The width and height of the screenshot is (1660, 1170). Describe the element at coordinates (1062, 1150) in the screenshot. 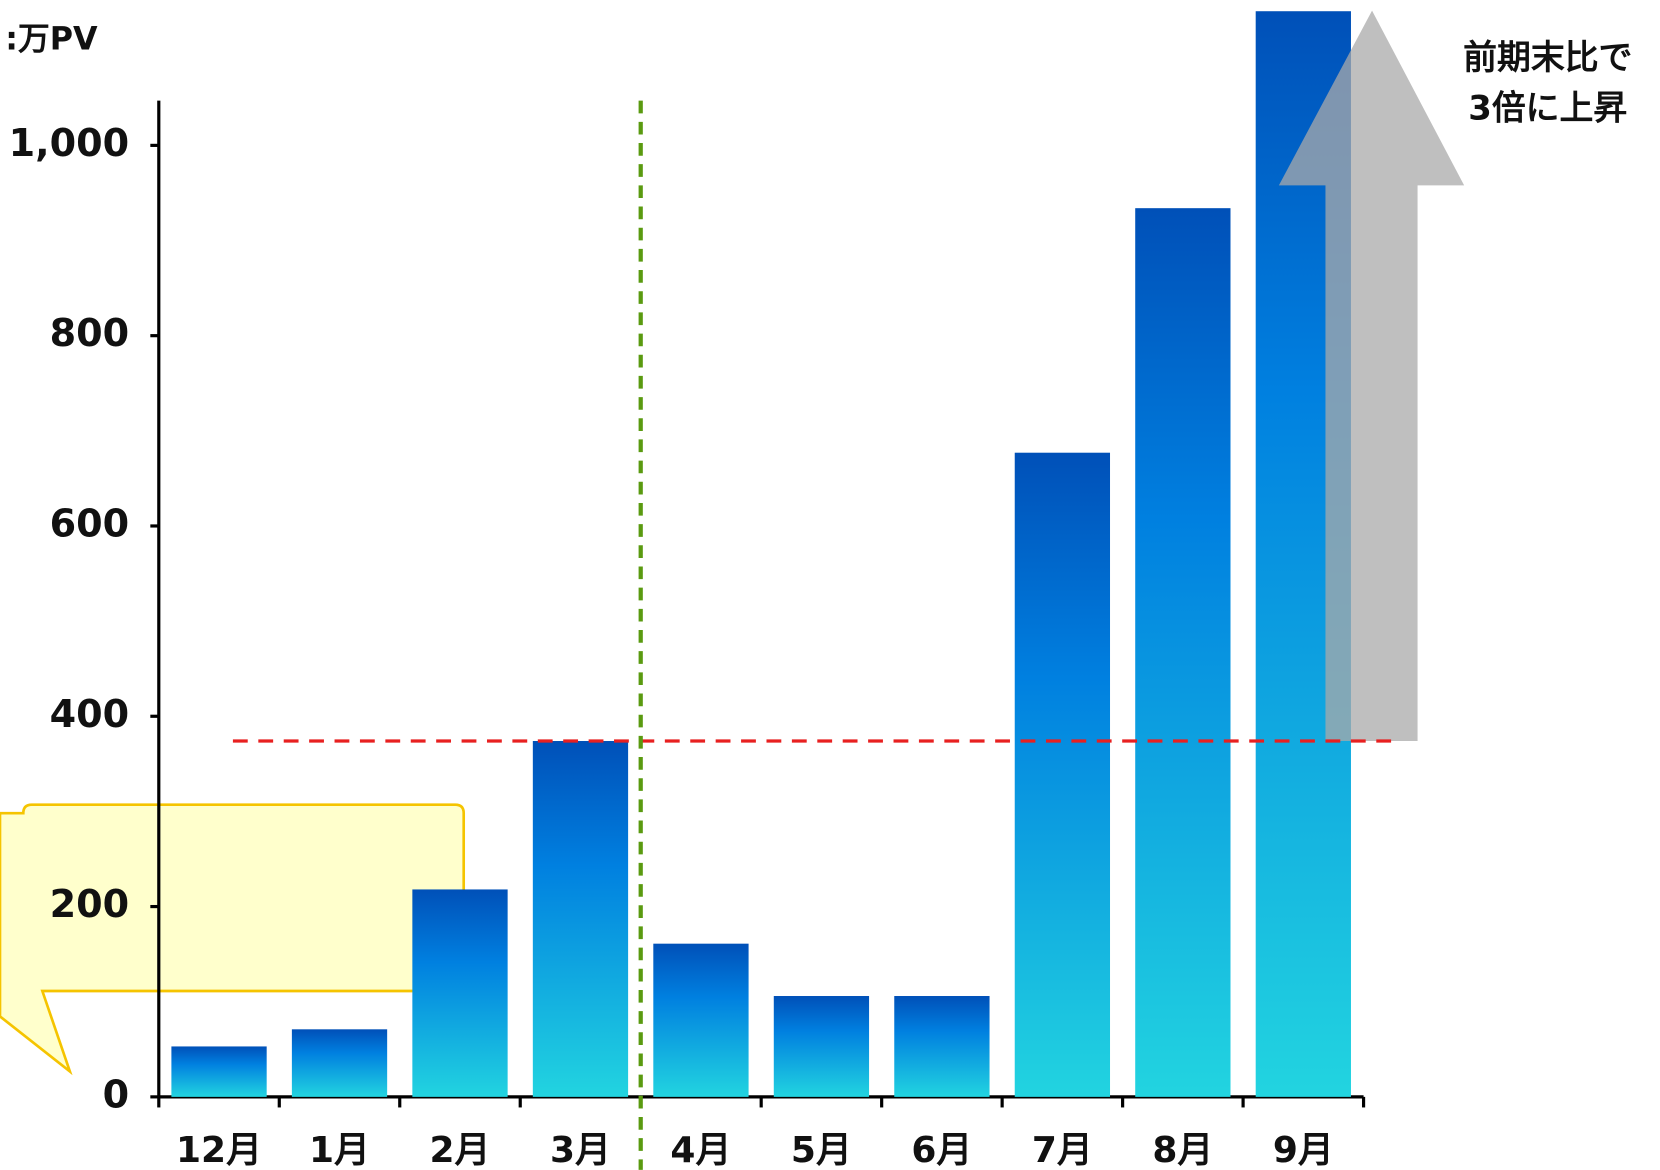

I see `x-tick-label: 7月` at that location.